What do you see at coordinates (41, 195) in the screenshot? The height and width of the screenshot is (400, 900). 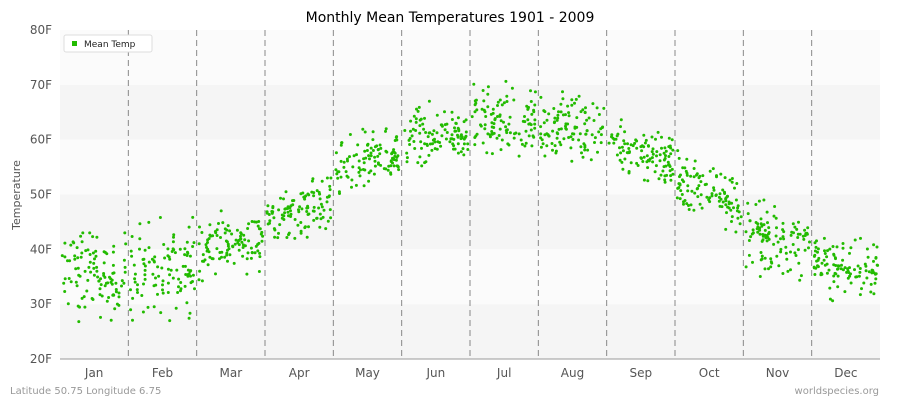 I see `y-tick-label: 50F` at bounding box center [41, 195].